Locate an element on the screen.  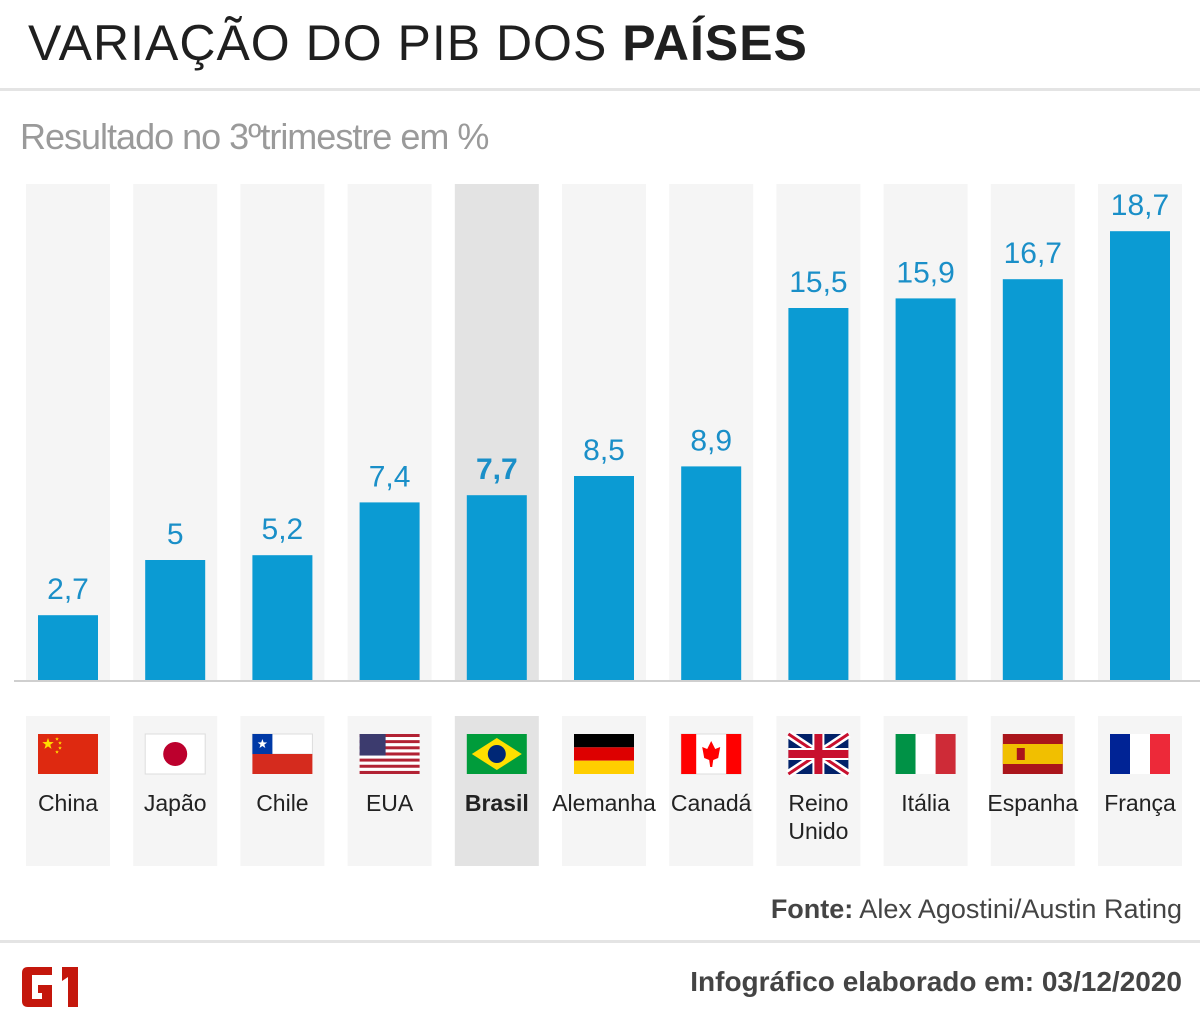
category-label-japao: Japão is located at coordinates (175, 803).